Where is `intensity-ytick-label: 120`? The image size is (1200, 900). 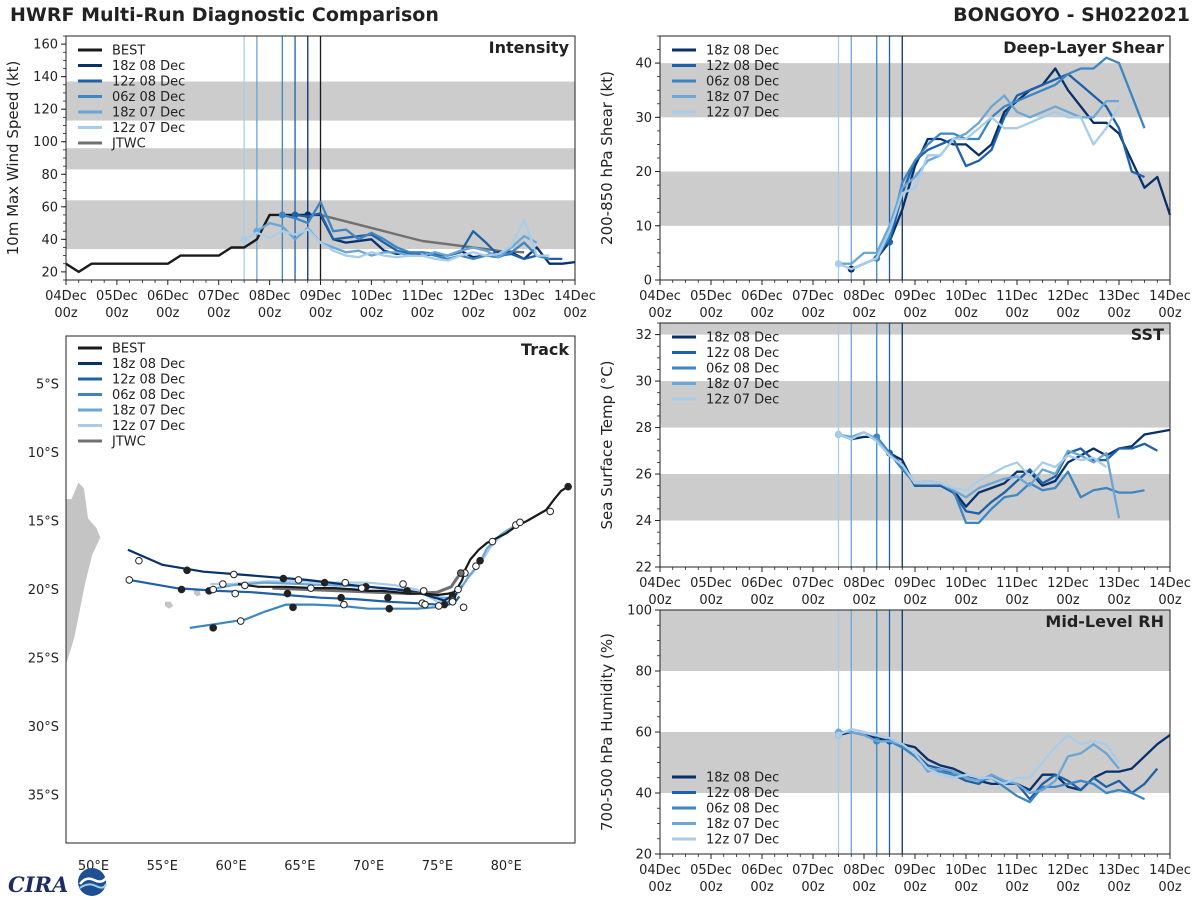
intensity-ytick-label: 120 is located at coordinates (45, 110).